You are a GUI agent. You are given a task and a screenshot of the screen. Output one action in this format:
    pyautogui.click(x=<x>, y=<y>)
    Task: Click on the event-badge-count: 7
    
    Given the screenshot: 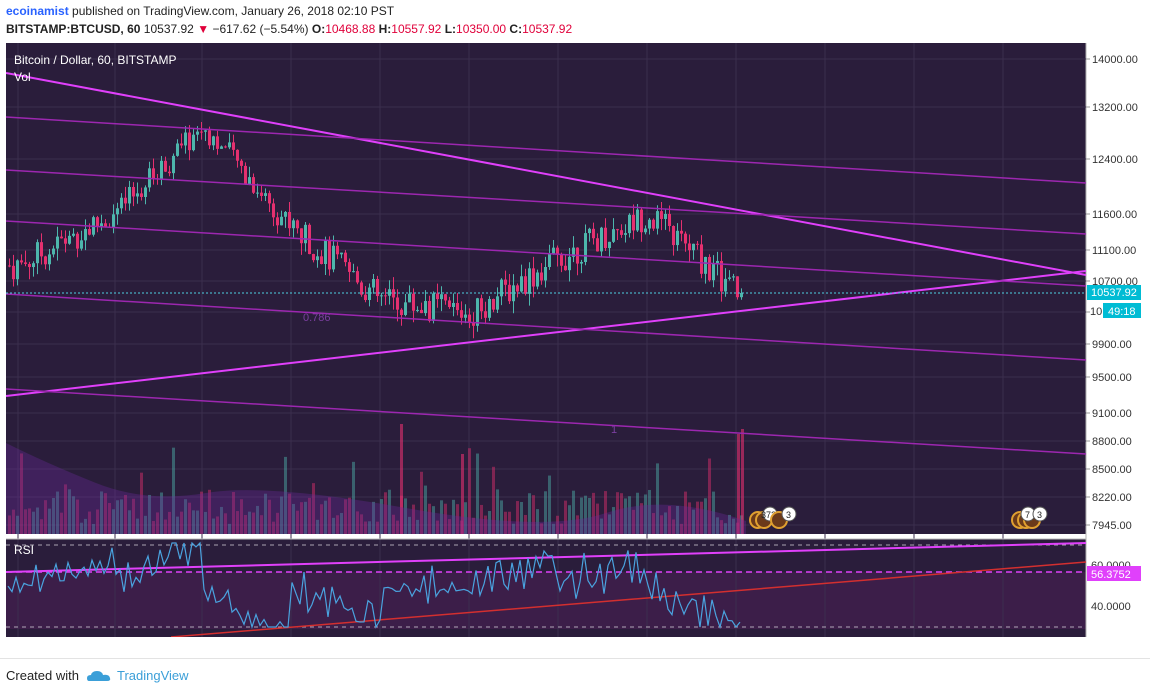 What is the action you would take?
    pyautogui.click(x=1027, y=515)
    